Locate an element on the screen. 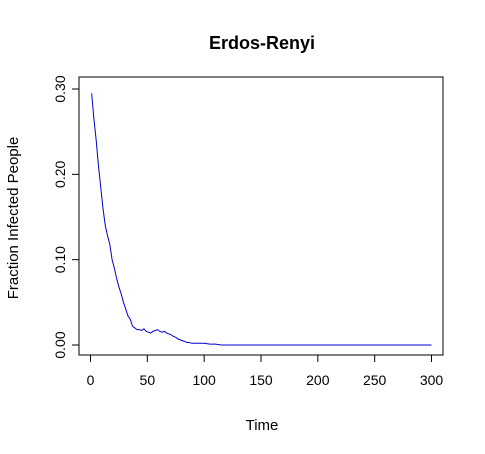 The height and width of the screenshot is (454, 485). x-tick-label: 0 is located at coordinates (91, 380).